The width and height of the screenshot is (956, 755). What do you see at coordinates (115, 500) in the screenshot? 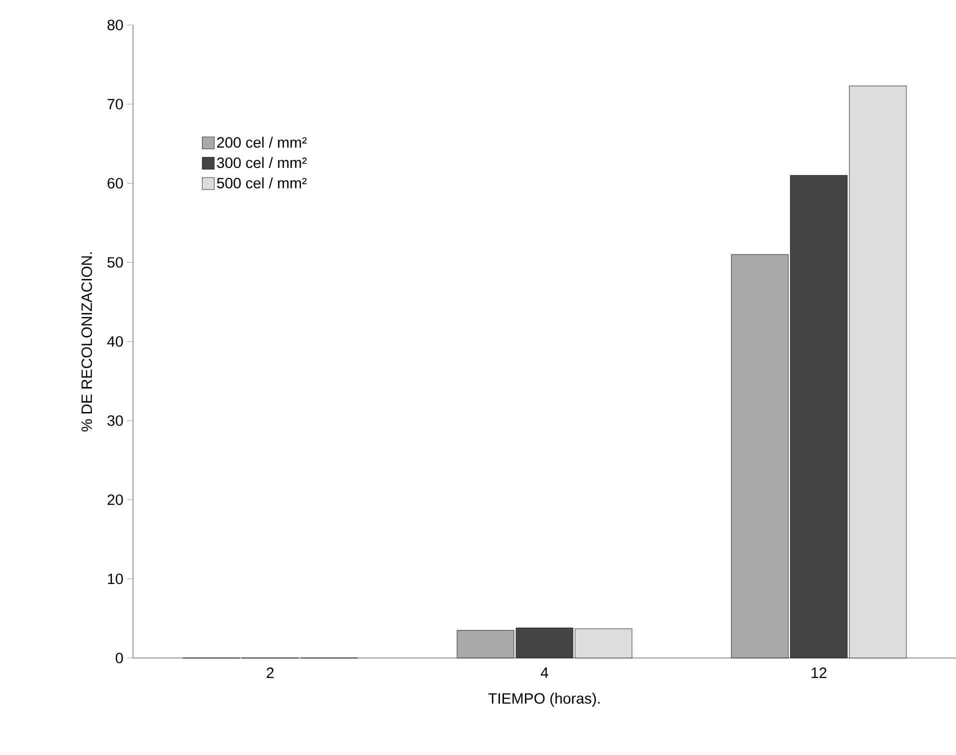
I see `y-tick-label: 20` at bounding box center [115, 500].